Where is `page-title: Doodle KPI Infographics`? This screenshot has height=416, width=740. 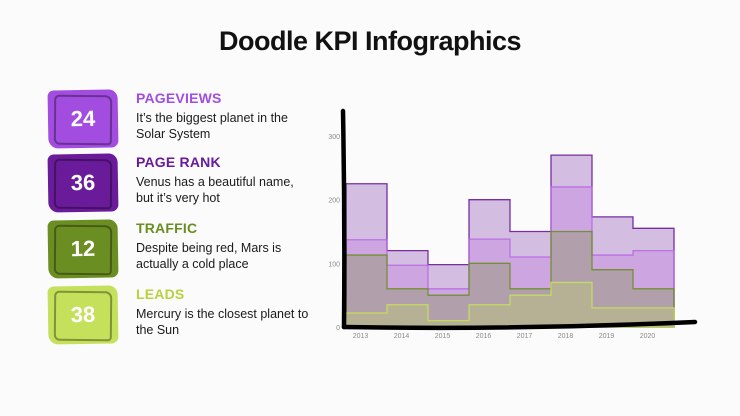
page-title: Doodle KPI Infographics is located at coordinates (370, 41).